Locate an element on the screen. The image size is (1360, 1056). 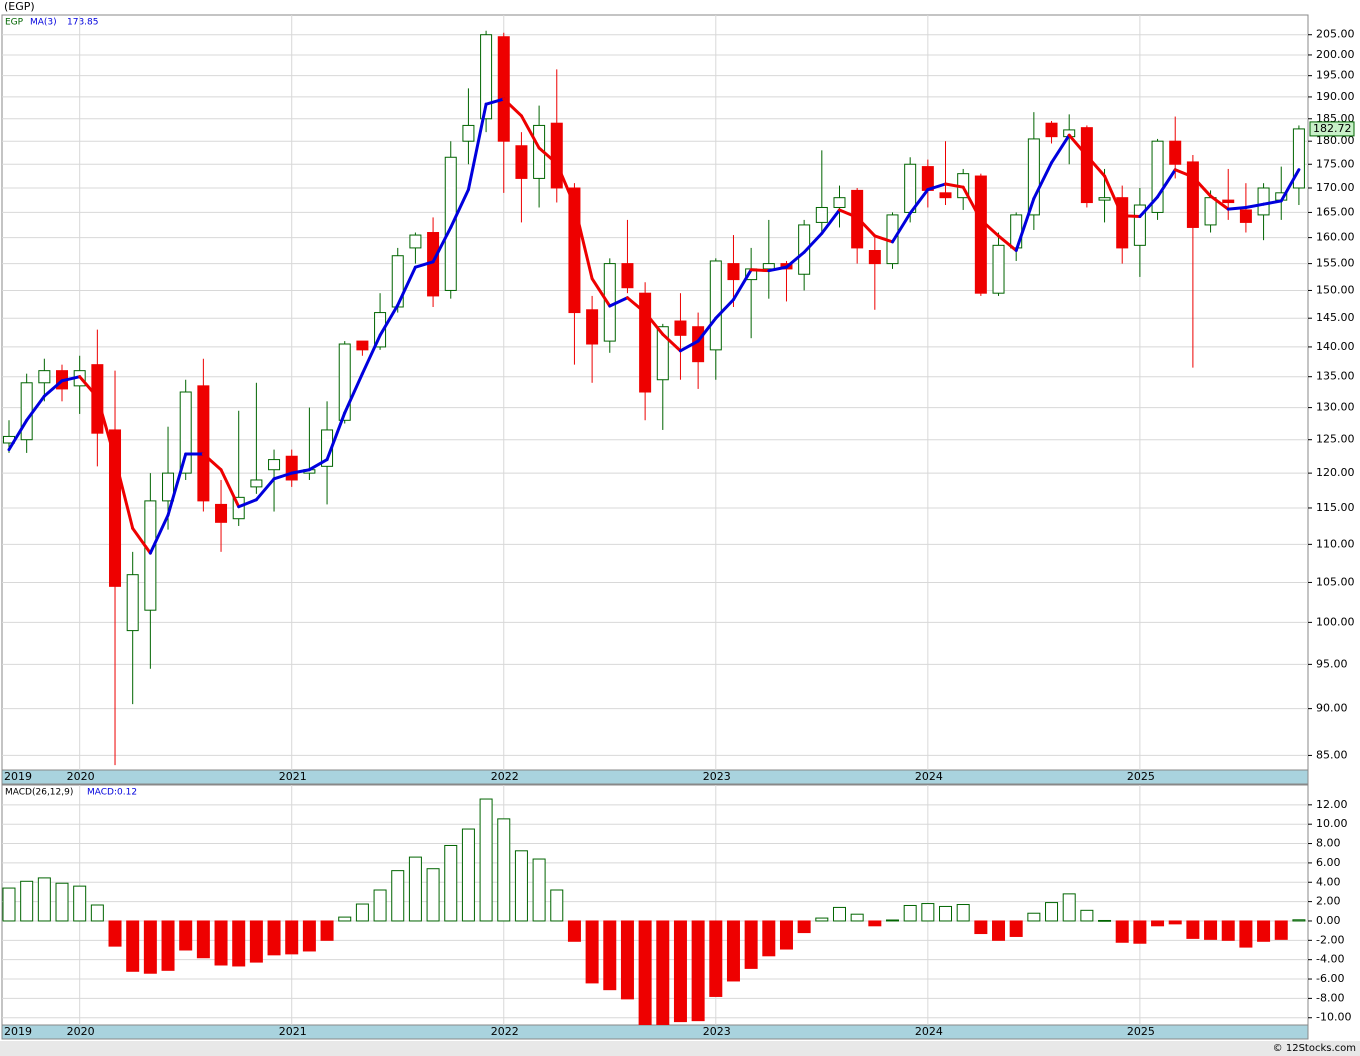
last-price-box is located at coordinates (1332, 129).